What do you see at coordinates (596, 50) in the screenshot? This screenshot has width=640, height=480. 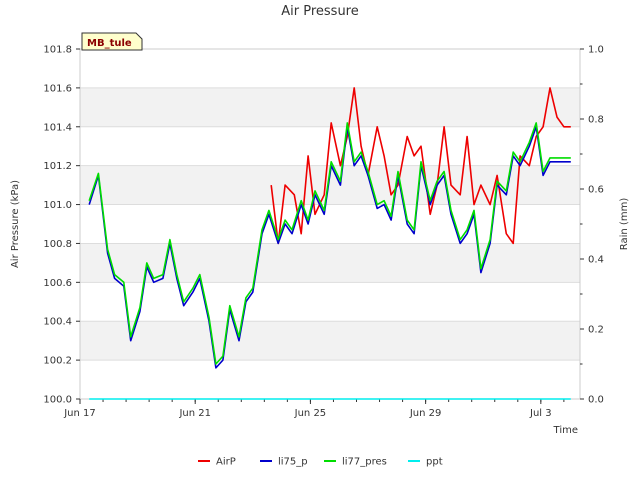 I see `y2-tick-label: 1.0` at bounding box center [596, 50].